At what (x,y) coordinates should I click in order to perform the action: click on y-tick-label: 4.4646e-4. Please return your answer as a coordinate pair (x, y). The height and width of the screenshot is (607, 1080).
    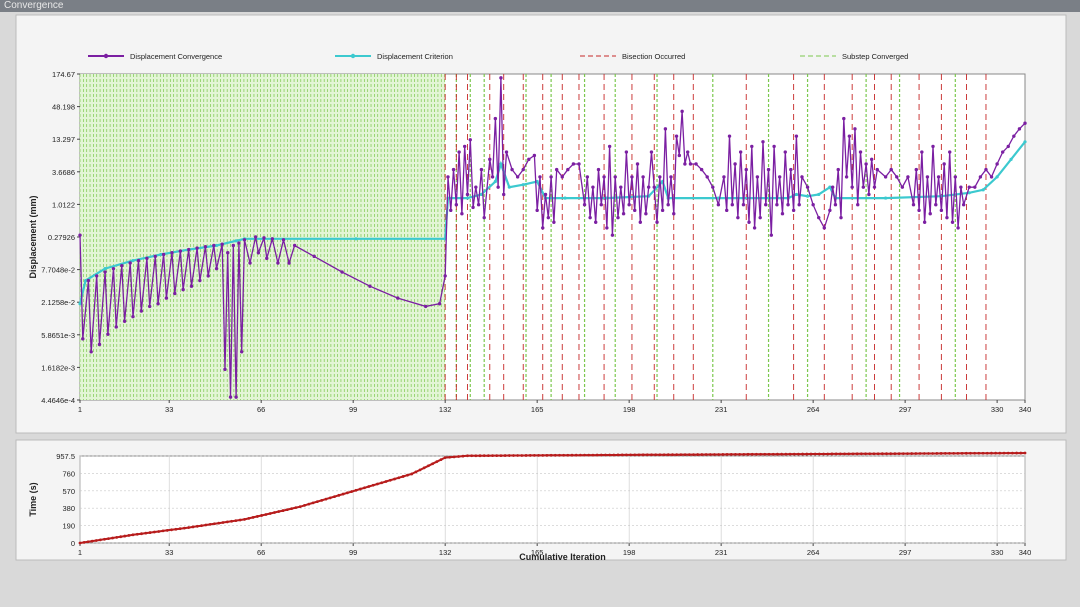
    Looking at the image, I should click on (58, 400).